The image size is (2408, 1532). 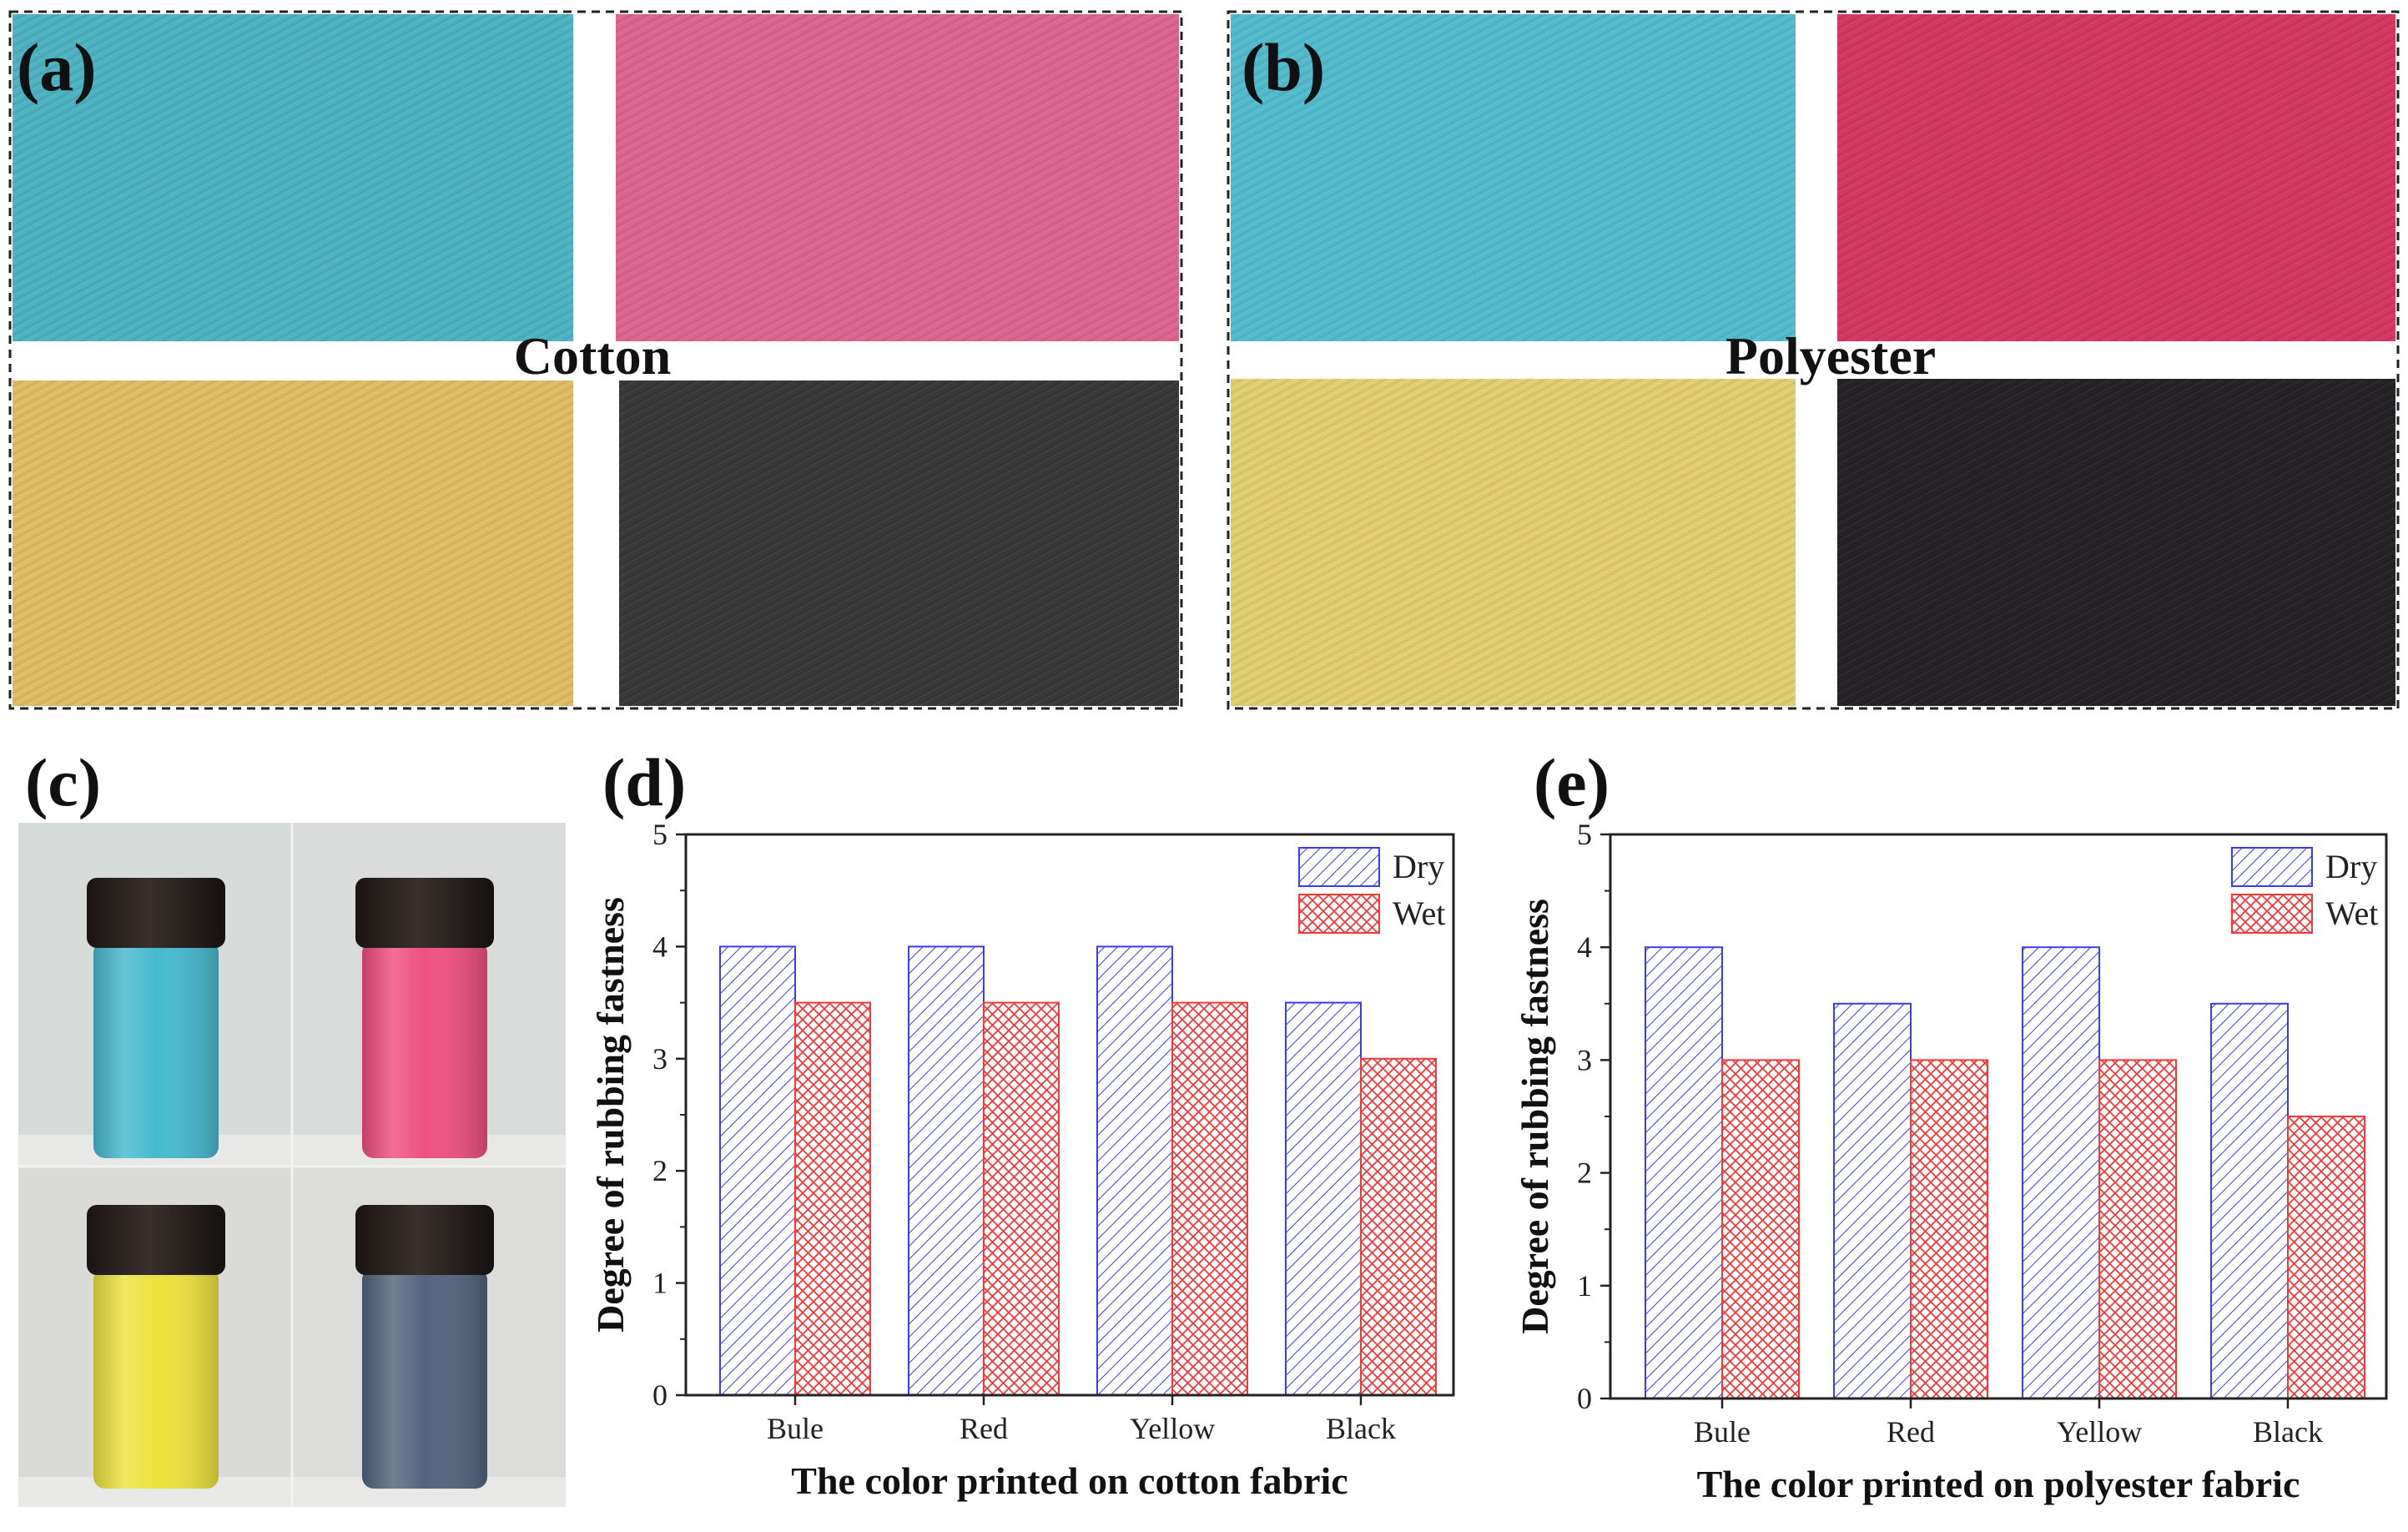 I want to click on panel-c-label: (c), so click(x=63, y=782).